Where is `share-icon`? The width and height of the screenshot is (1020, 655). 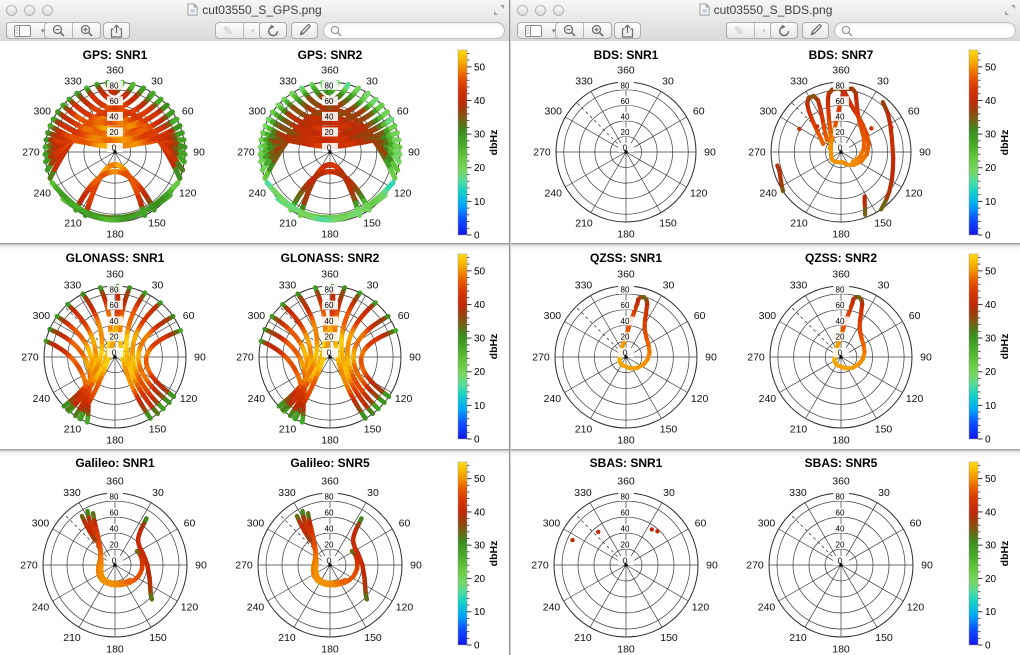
share-icon is located at coordinates (116, 30).